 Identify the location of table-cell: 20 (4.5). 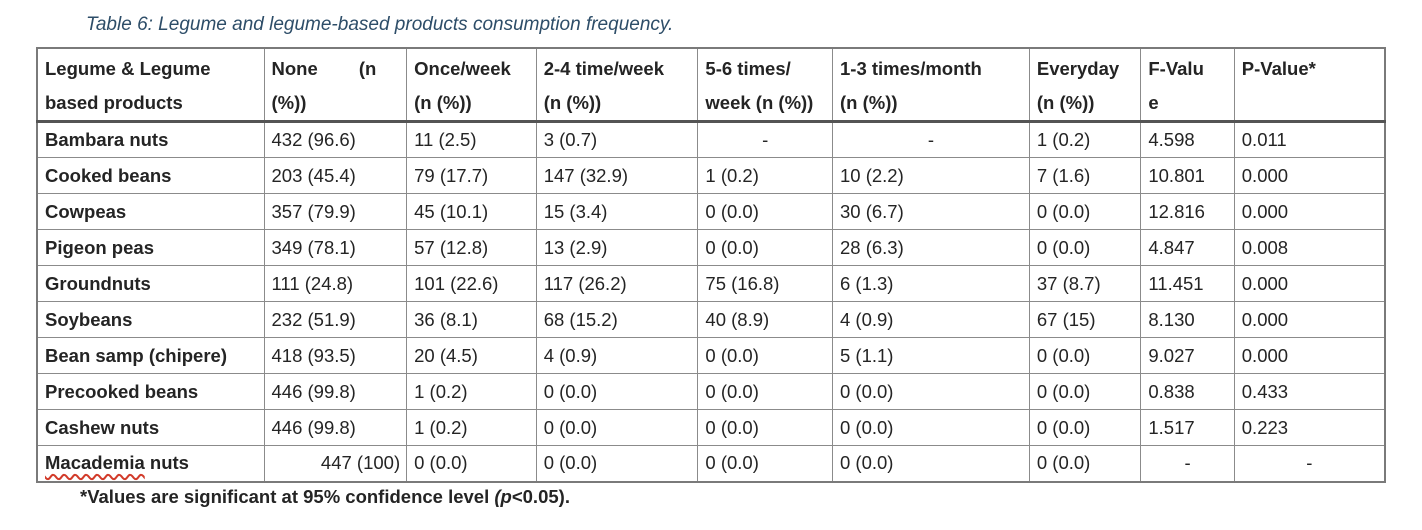
(471, 355).